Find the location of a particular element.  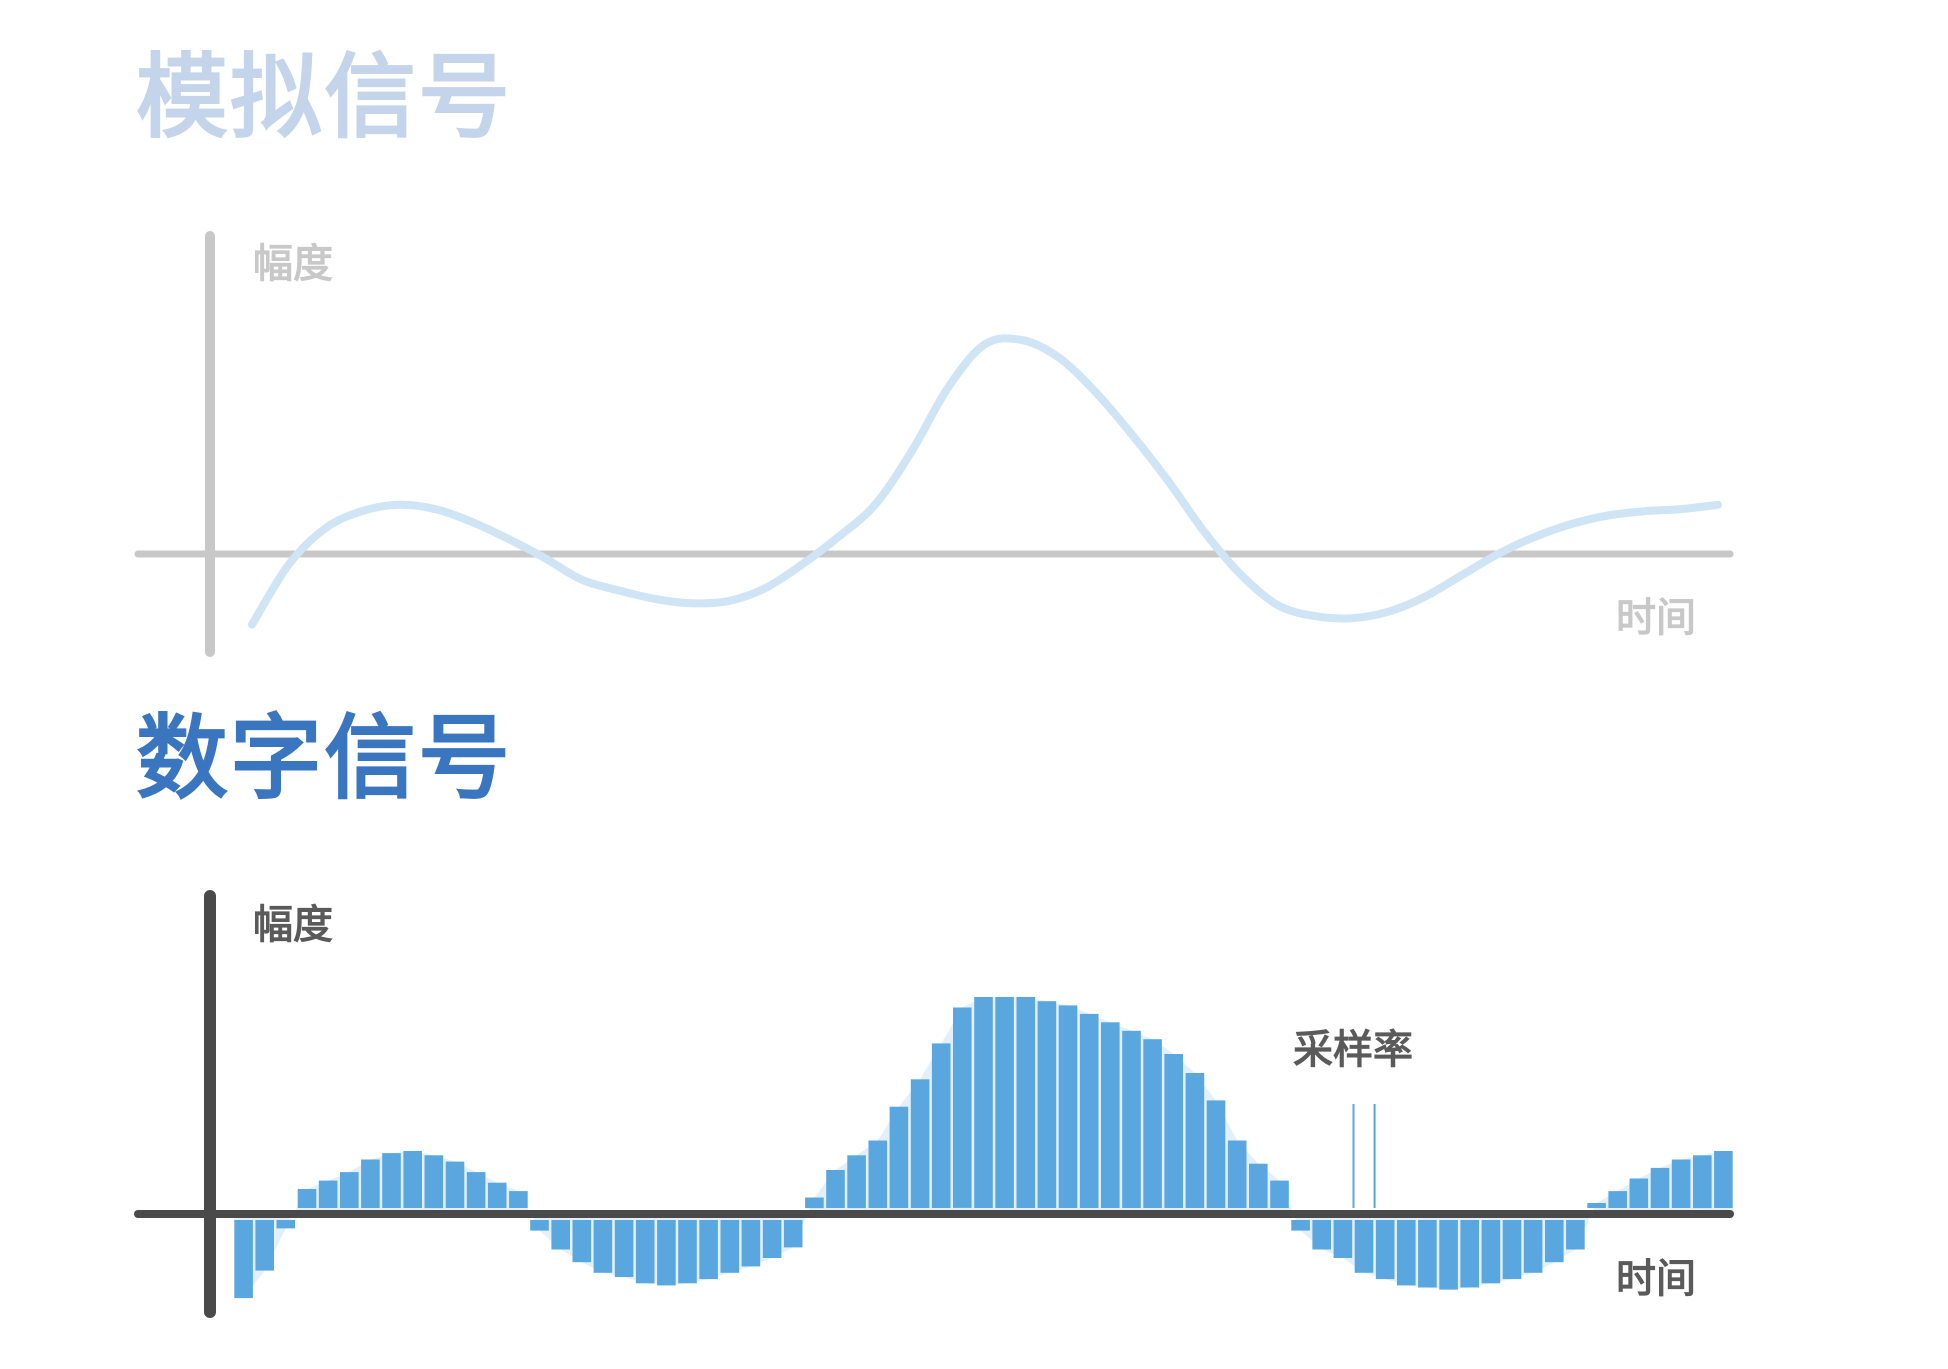

analog-signal-title: 模拟信号 is located at coordinates (324, 97).